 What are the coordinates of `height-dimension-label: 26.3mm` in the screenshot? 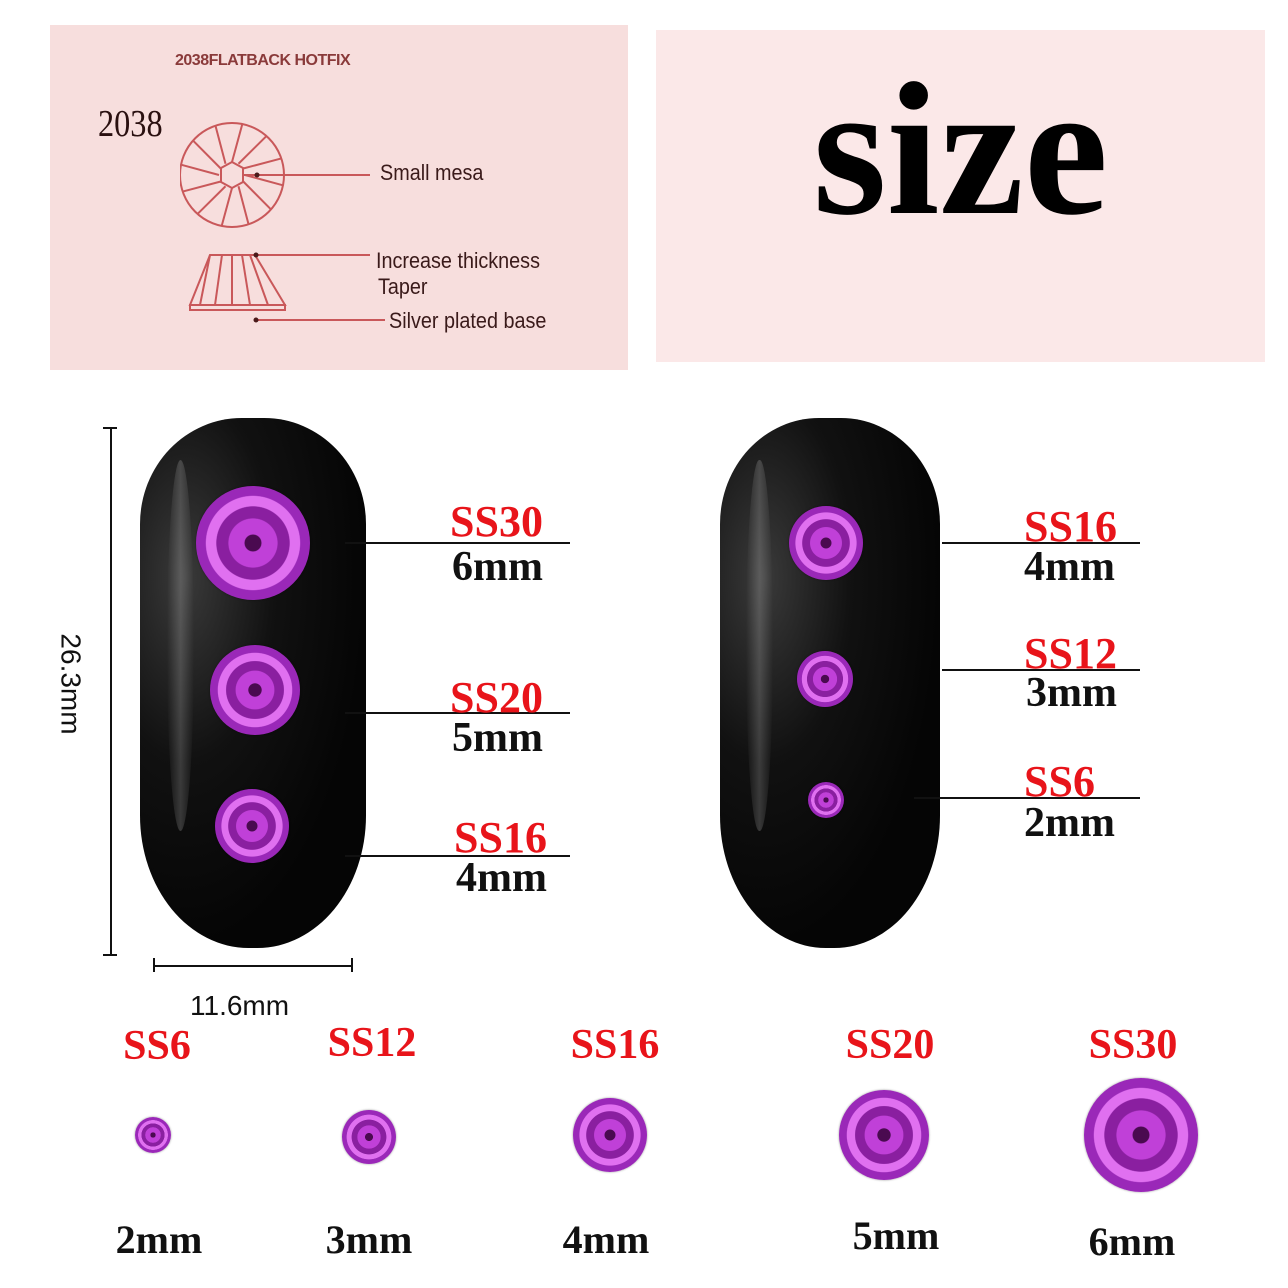 It's located at (71, 684).